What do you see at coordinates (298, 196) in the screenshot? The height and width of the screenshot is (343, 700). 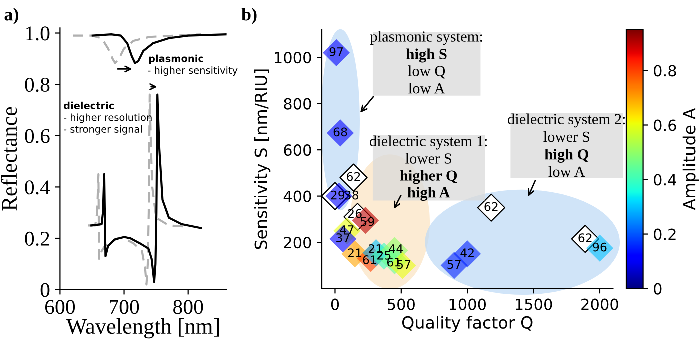 I see `y-tick-label: 400` at bounding box center [298, 196].